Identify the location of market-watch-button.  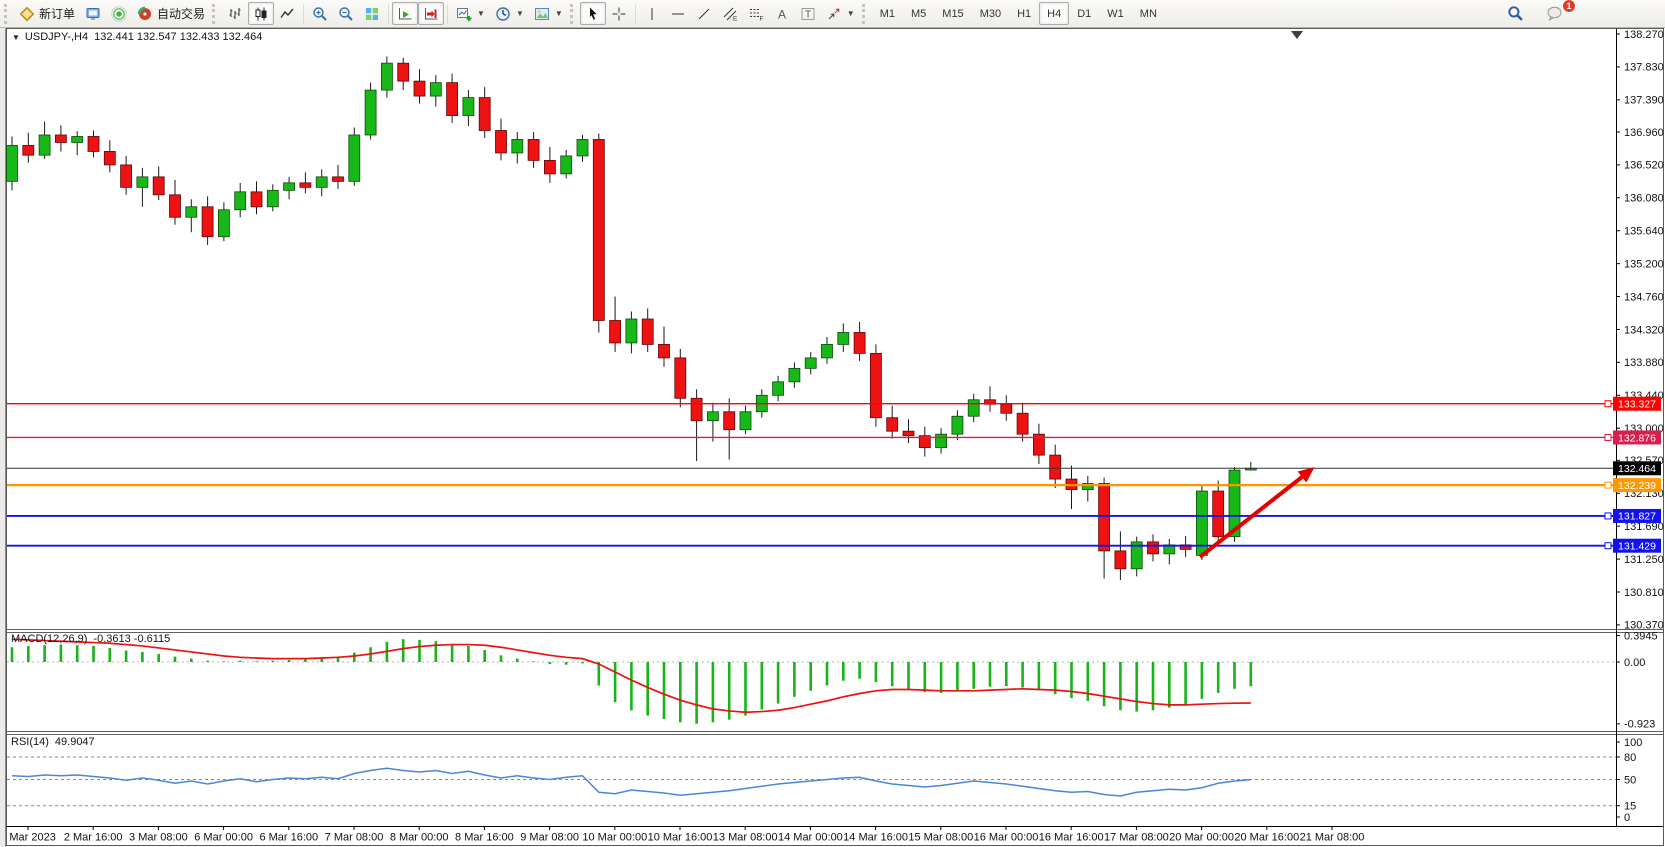
(93, 13).